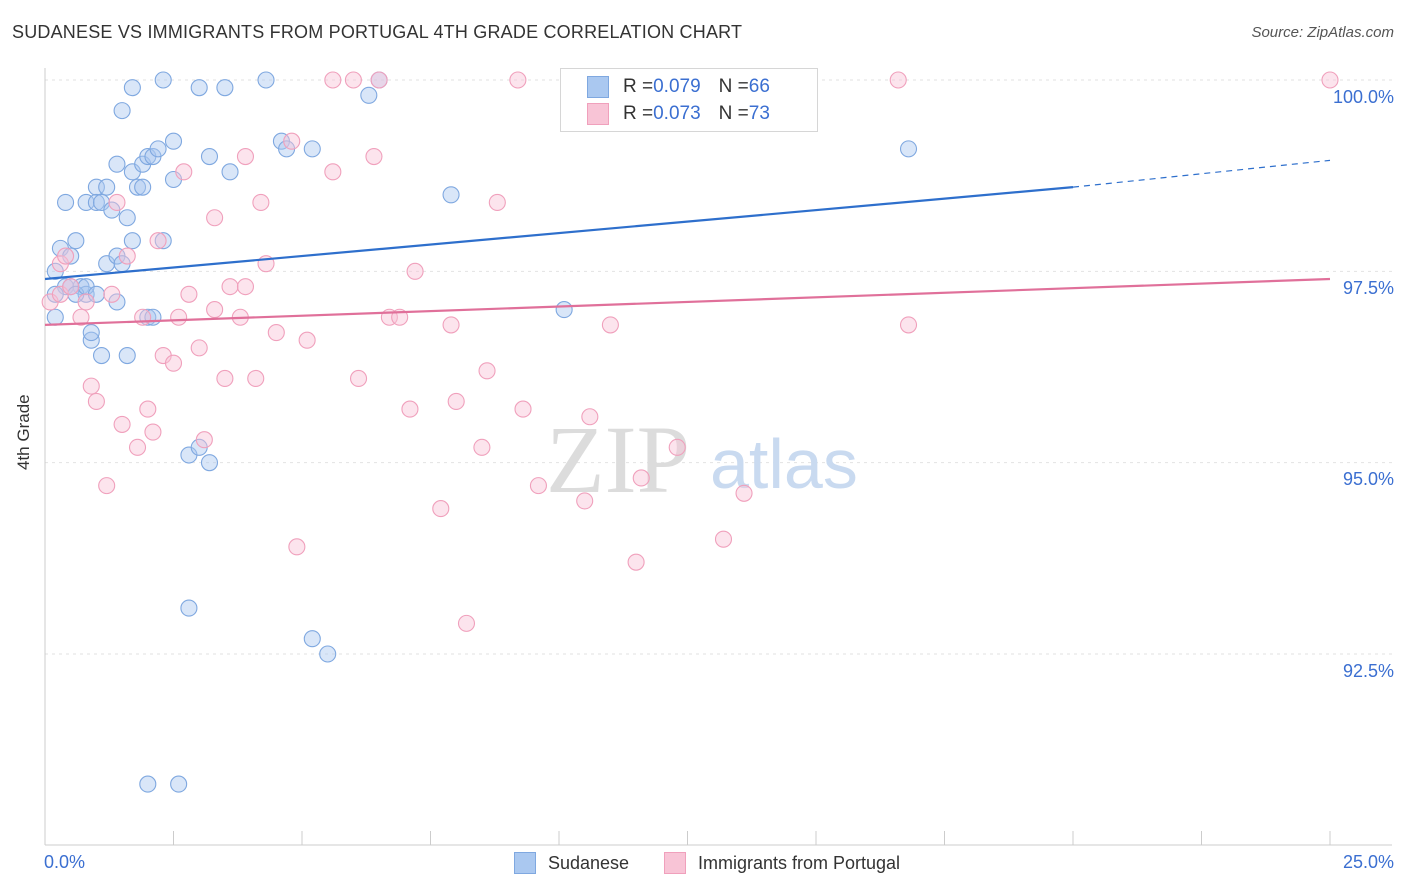 This screenshot has height=892, width=1406. What do you see at coordinates (1363, 97) in the screenshot?
I see `y-tick-100: 100.0%` at bounding box center [1363, 97].